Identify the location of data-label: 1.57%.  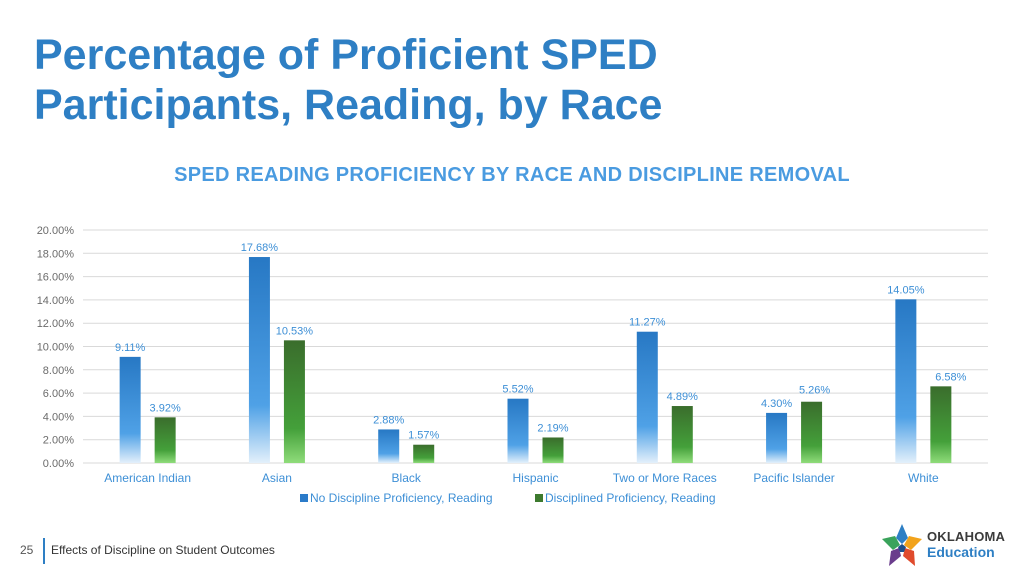
(423, 436).